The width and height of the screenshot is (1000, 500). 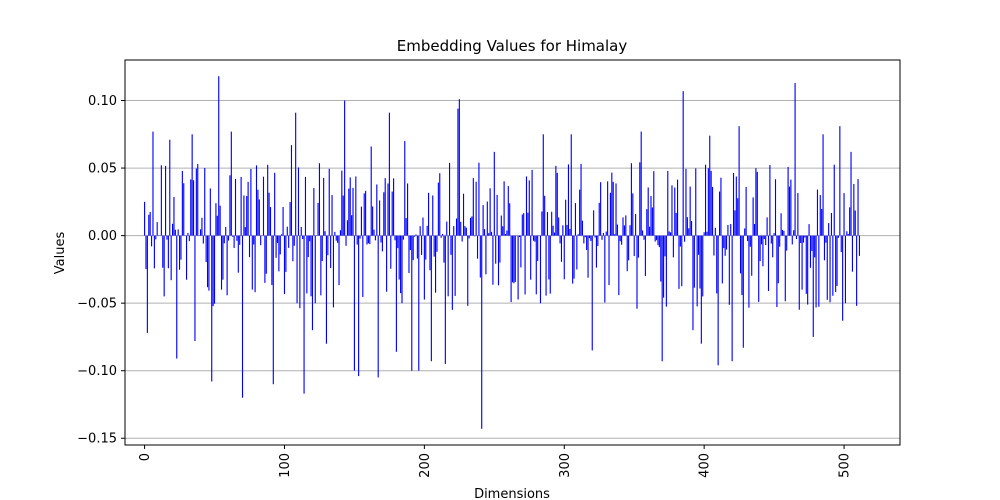 I want to click on x-axis-title: Dimensions, so click(x=512, y=493).